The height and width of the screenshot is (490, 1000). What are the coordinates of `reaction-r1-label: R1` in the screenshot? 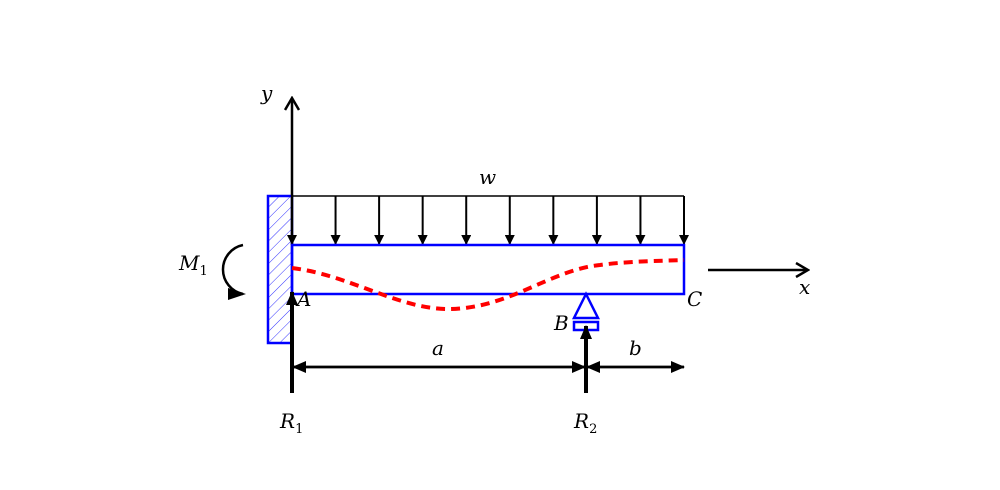 It's located at (291, 423).